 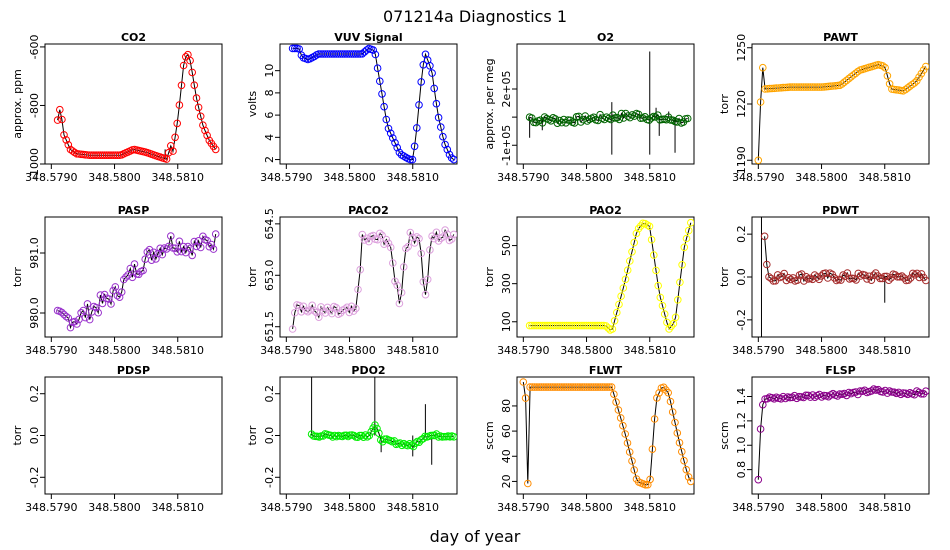 I want to click on y-tick-label: 654.5, so click(x=269, y=224).